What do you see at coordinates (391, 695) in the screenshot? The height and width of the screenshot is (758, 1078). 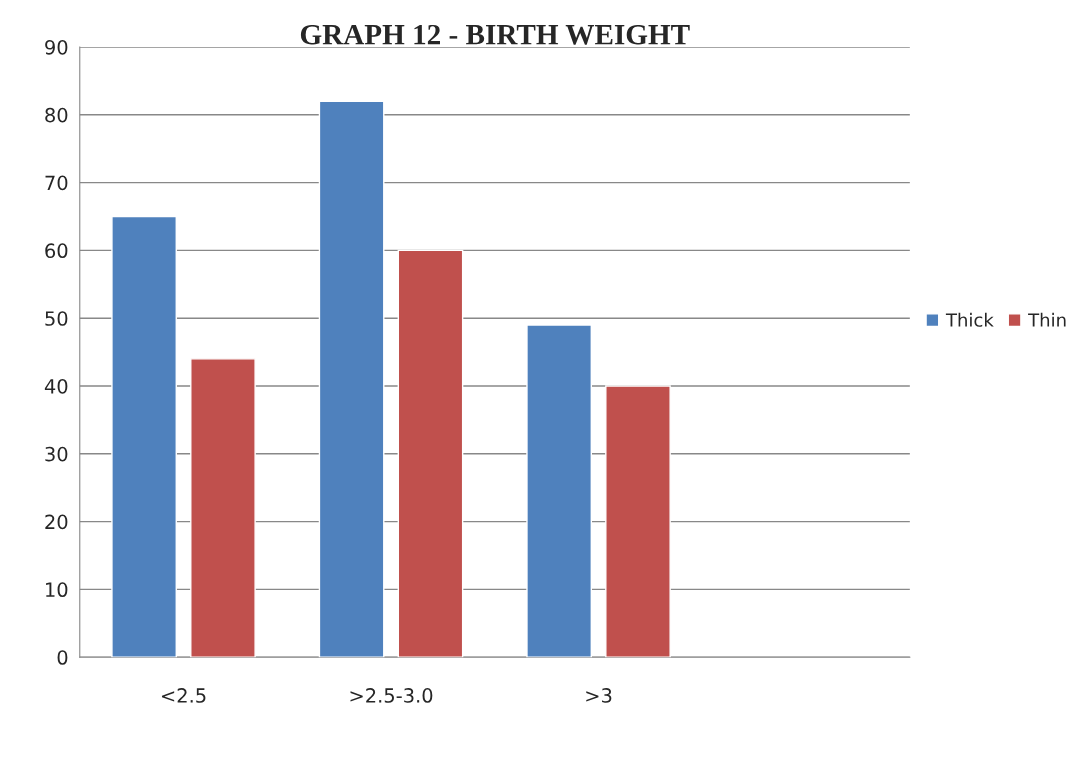 I see `x-tick-label: >2.5-3.0` at bounding box center [391, 695].